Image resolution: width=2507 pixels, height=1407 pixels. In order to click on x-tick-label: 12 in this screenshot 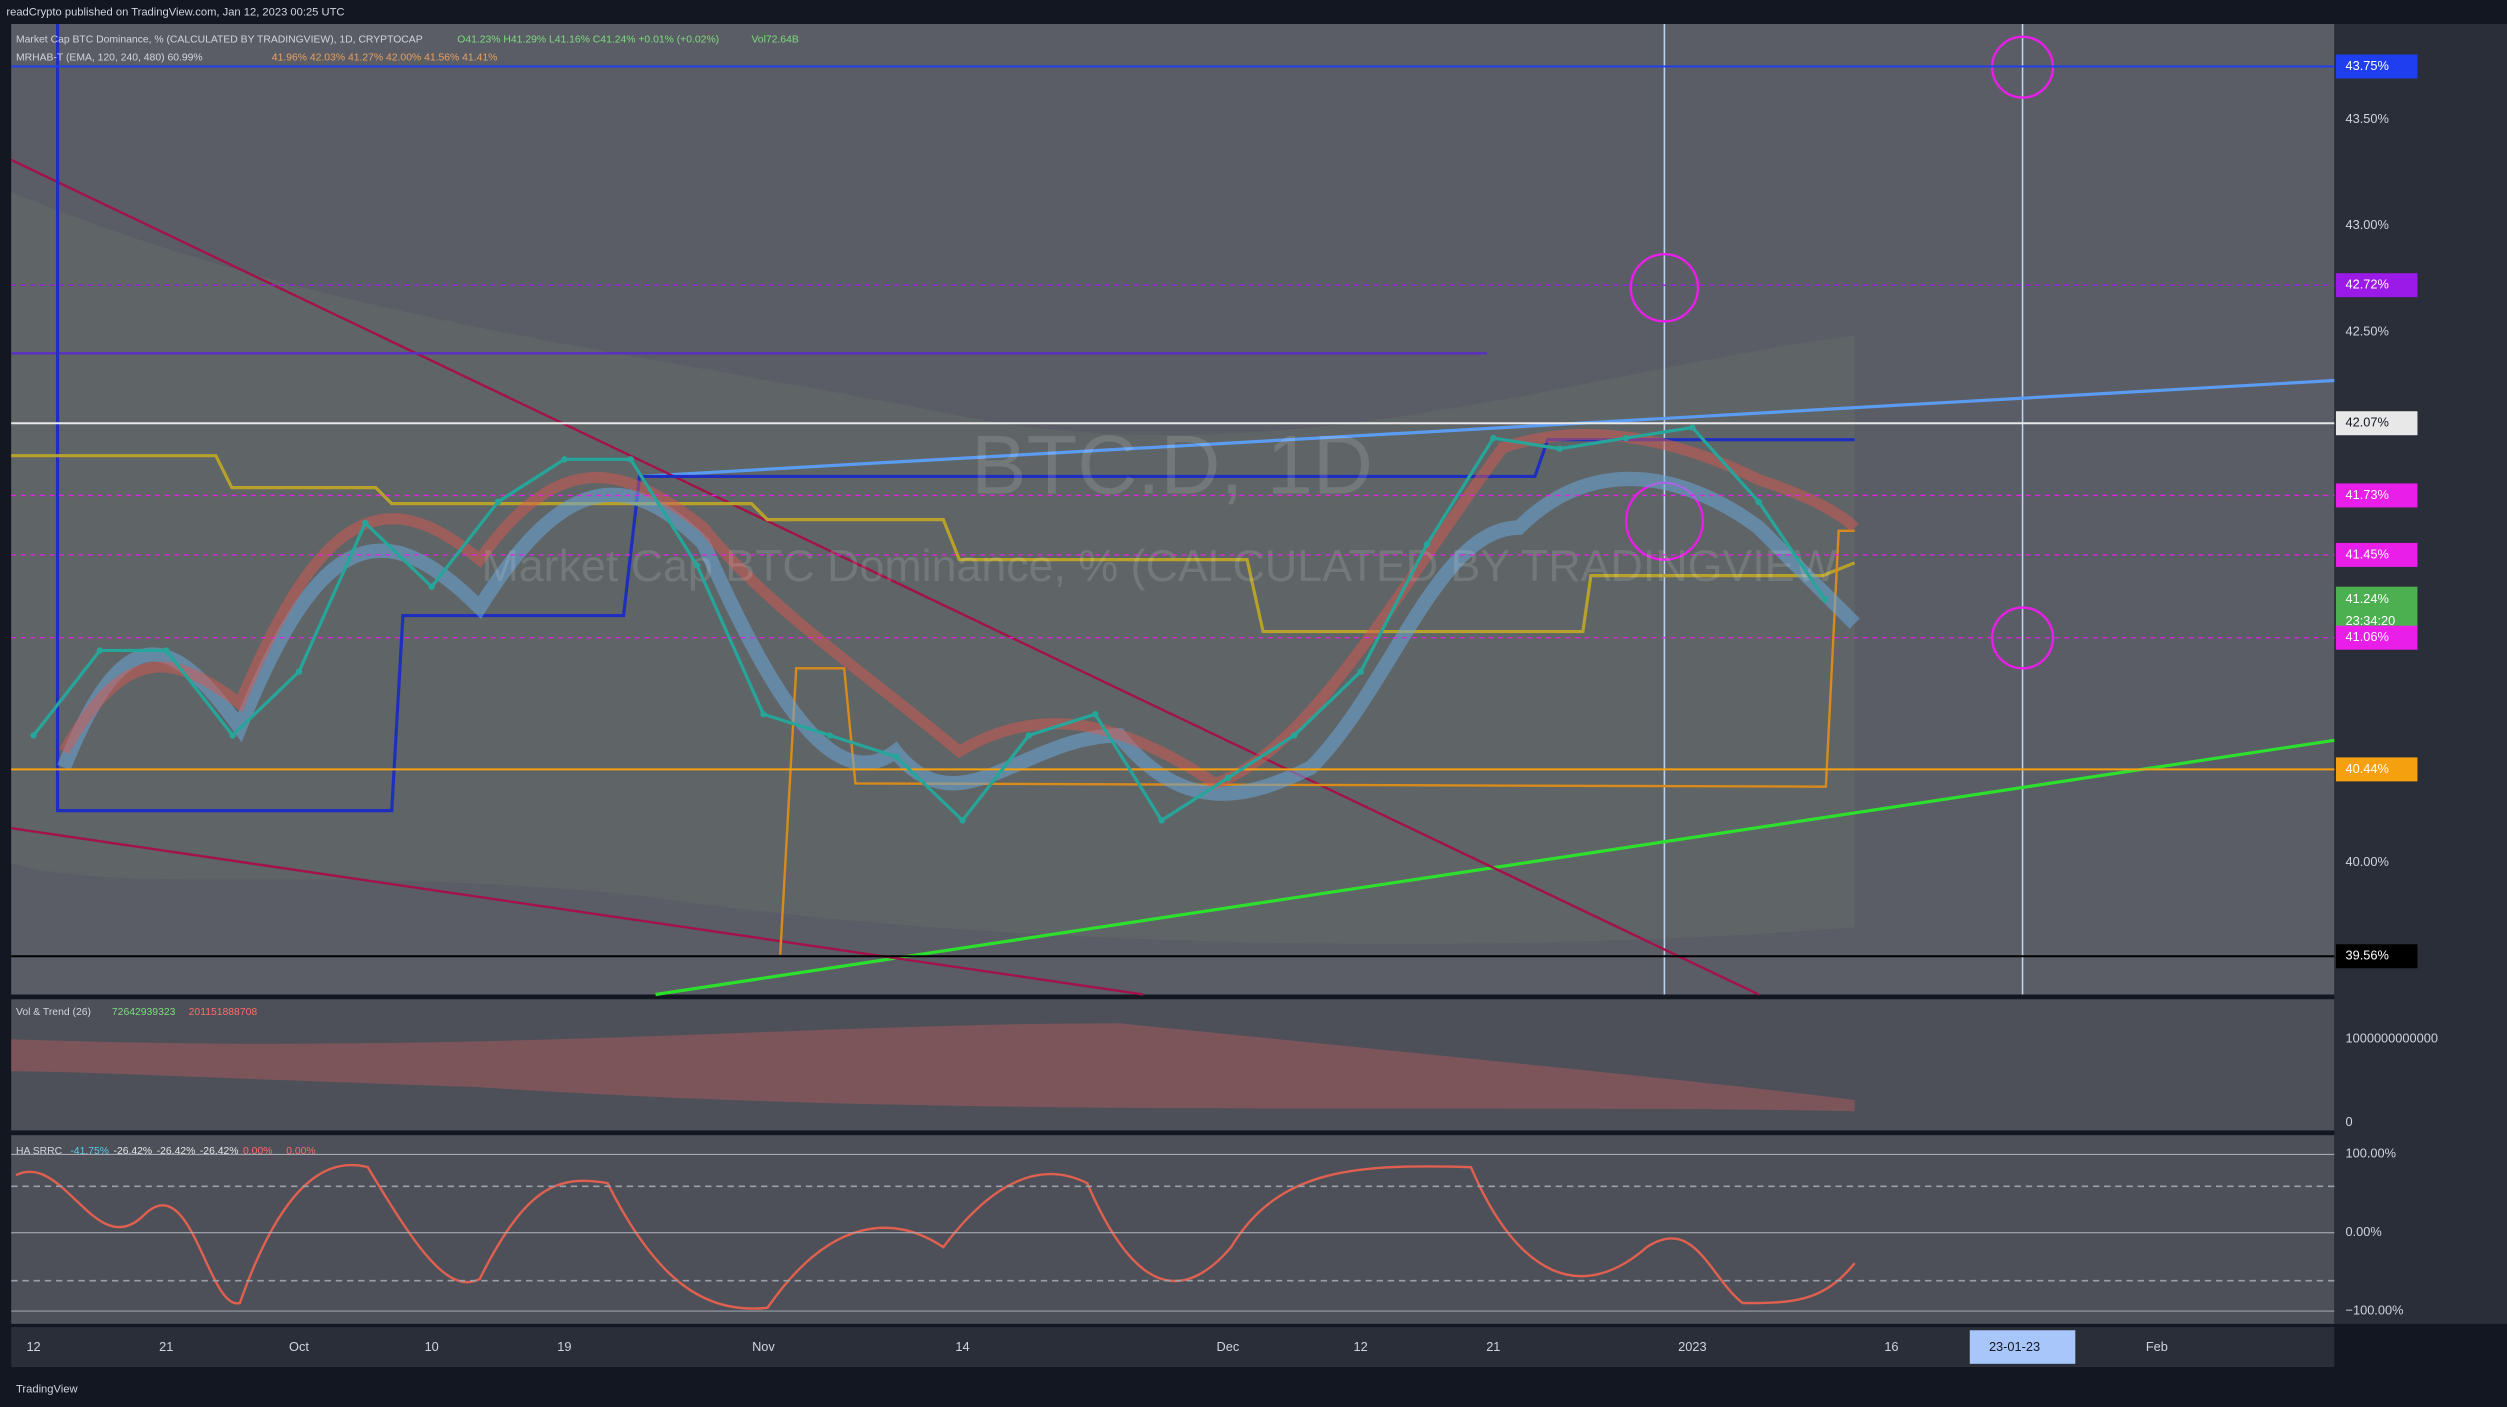, I will do `click(1361, 1346)`.